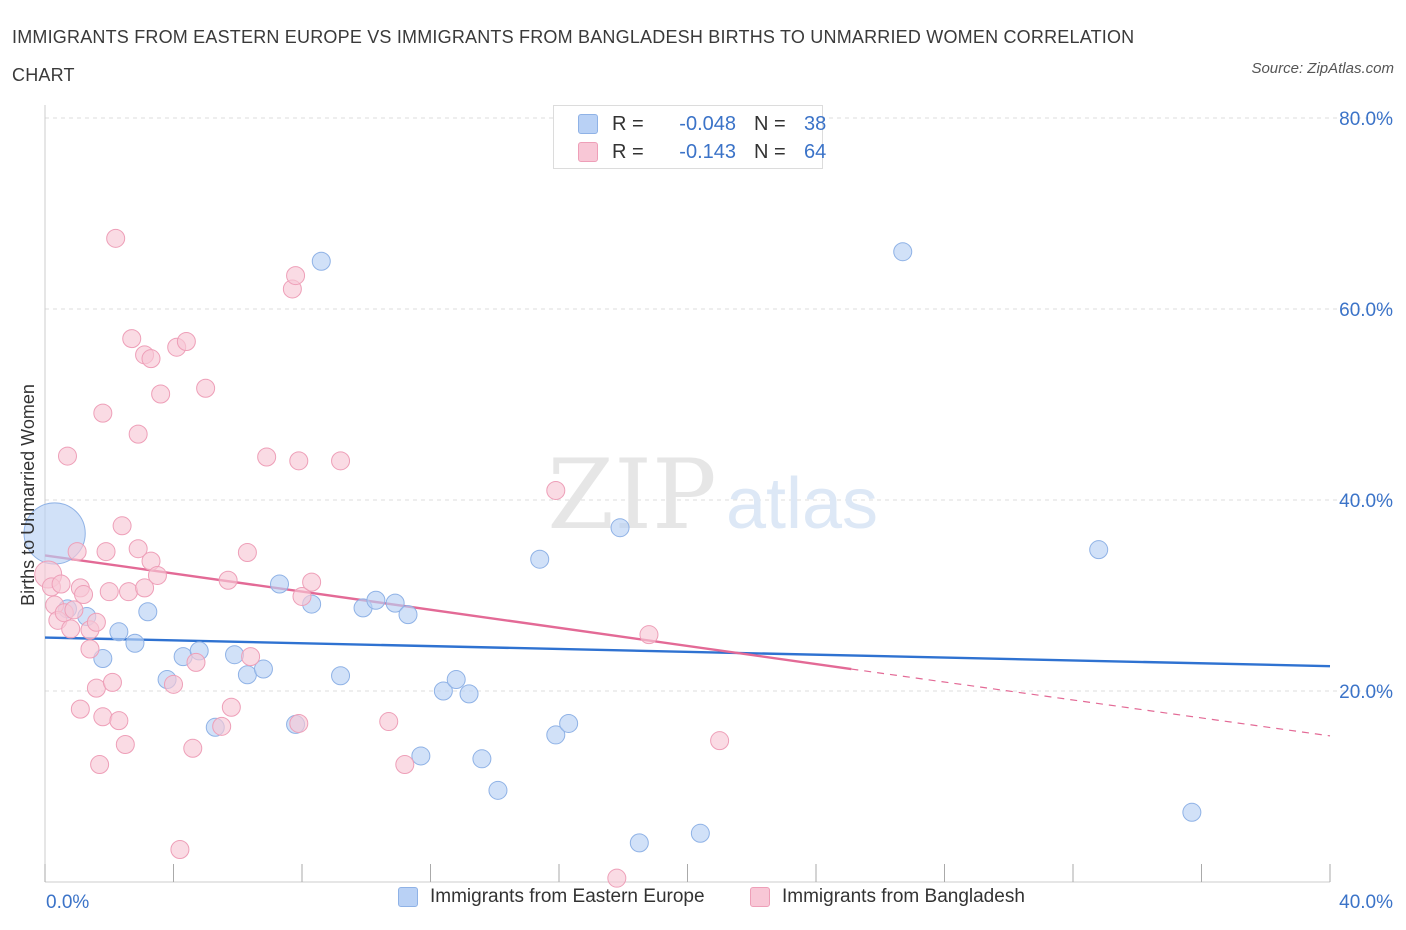  What do you see at coordinates (588, 152) in the screenshot?
I see `legend-swatch-pink` at bounding box center [588, 152].